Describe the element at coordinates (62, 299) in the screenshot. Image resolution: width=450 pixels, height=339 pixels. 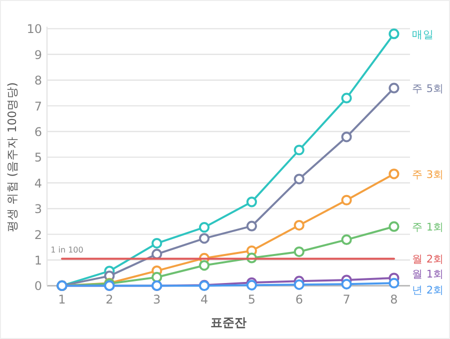
I see `x-tick-label: 1` at that location.